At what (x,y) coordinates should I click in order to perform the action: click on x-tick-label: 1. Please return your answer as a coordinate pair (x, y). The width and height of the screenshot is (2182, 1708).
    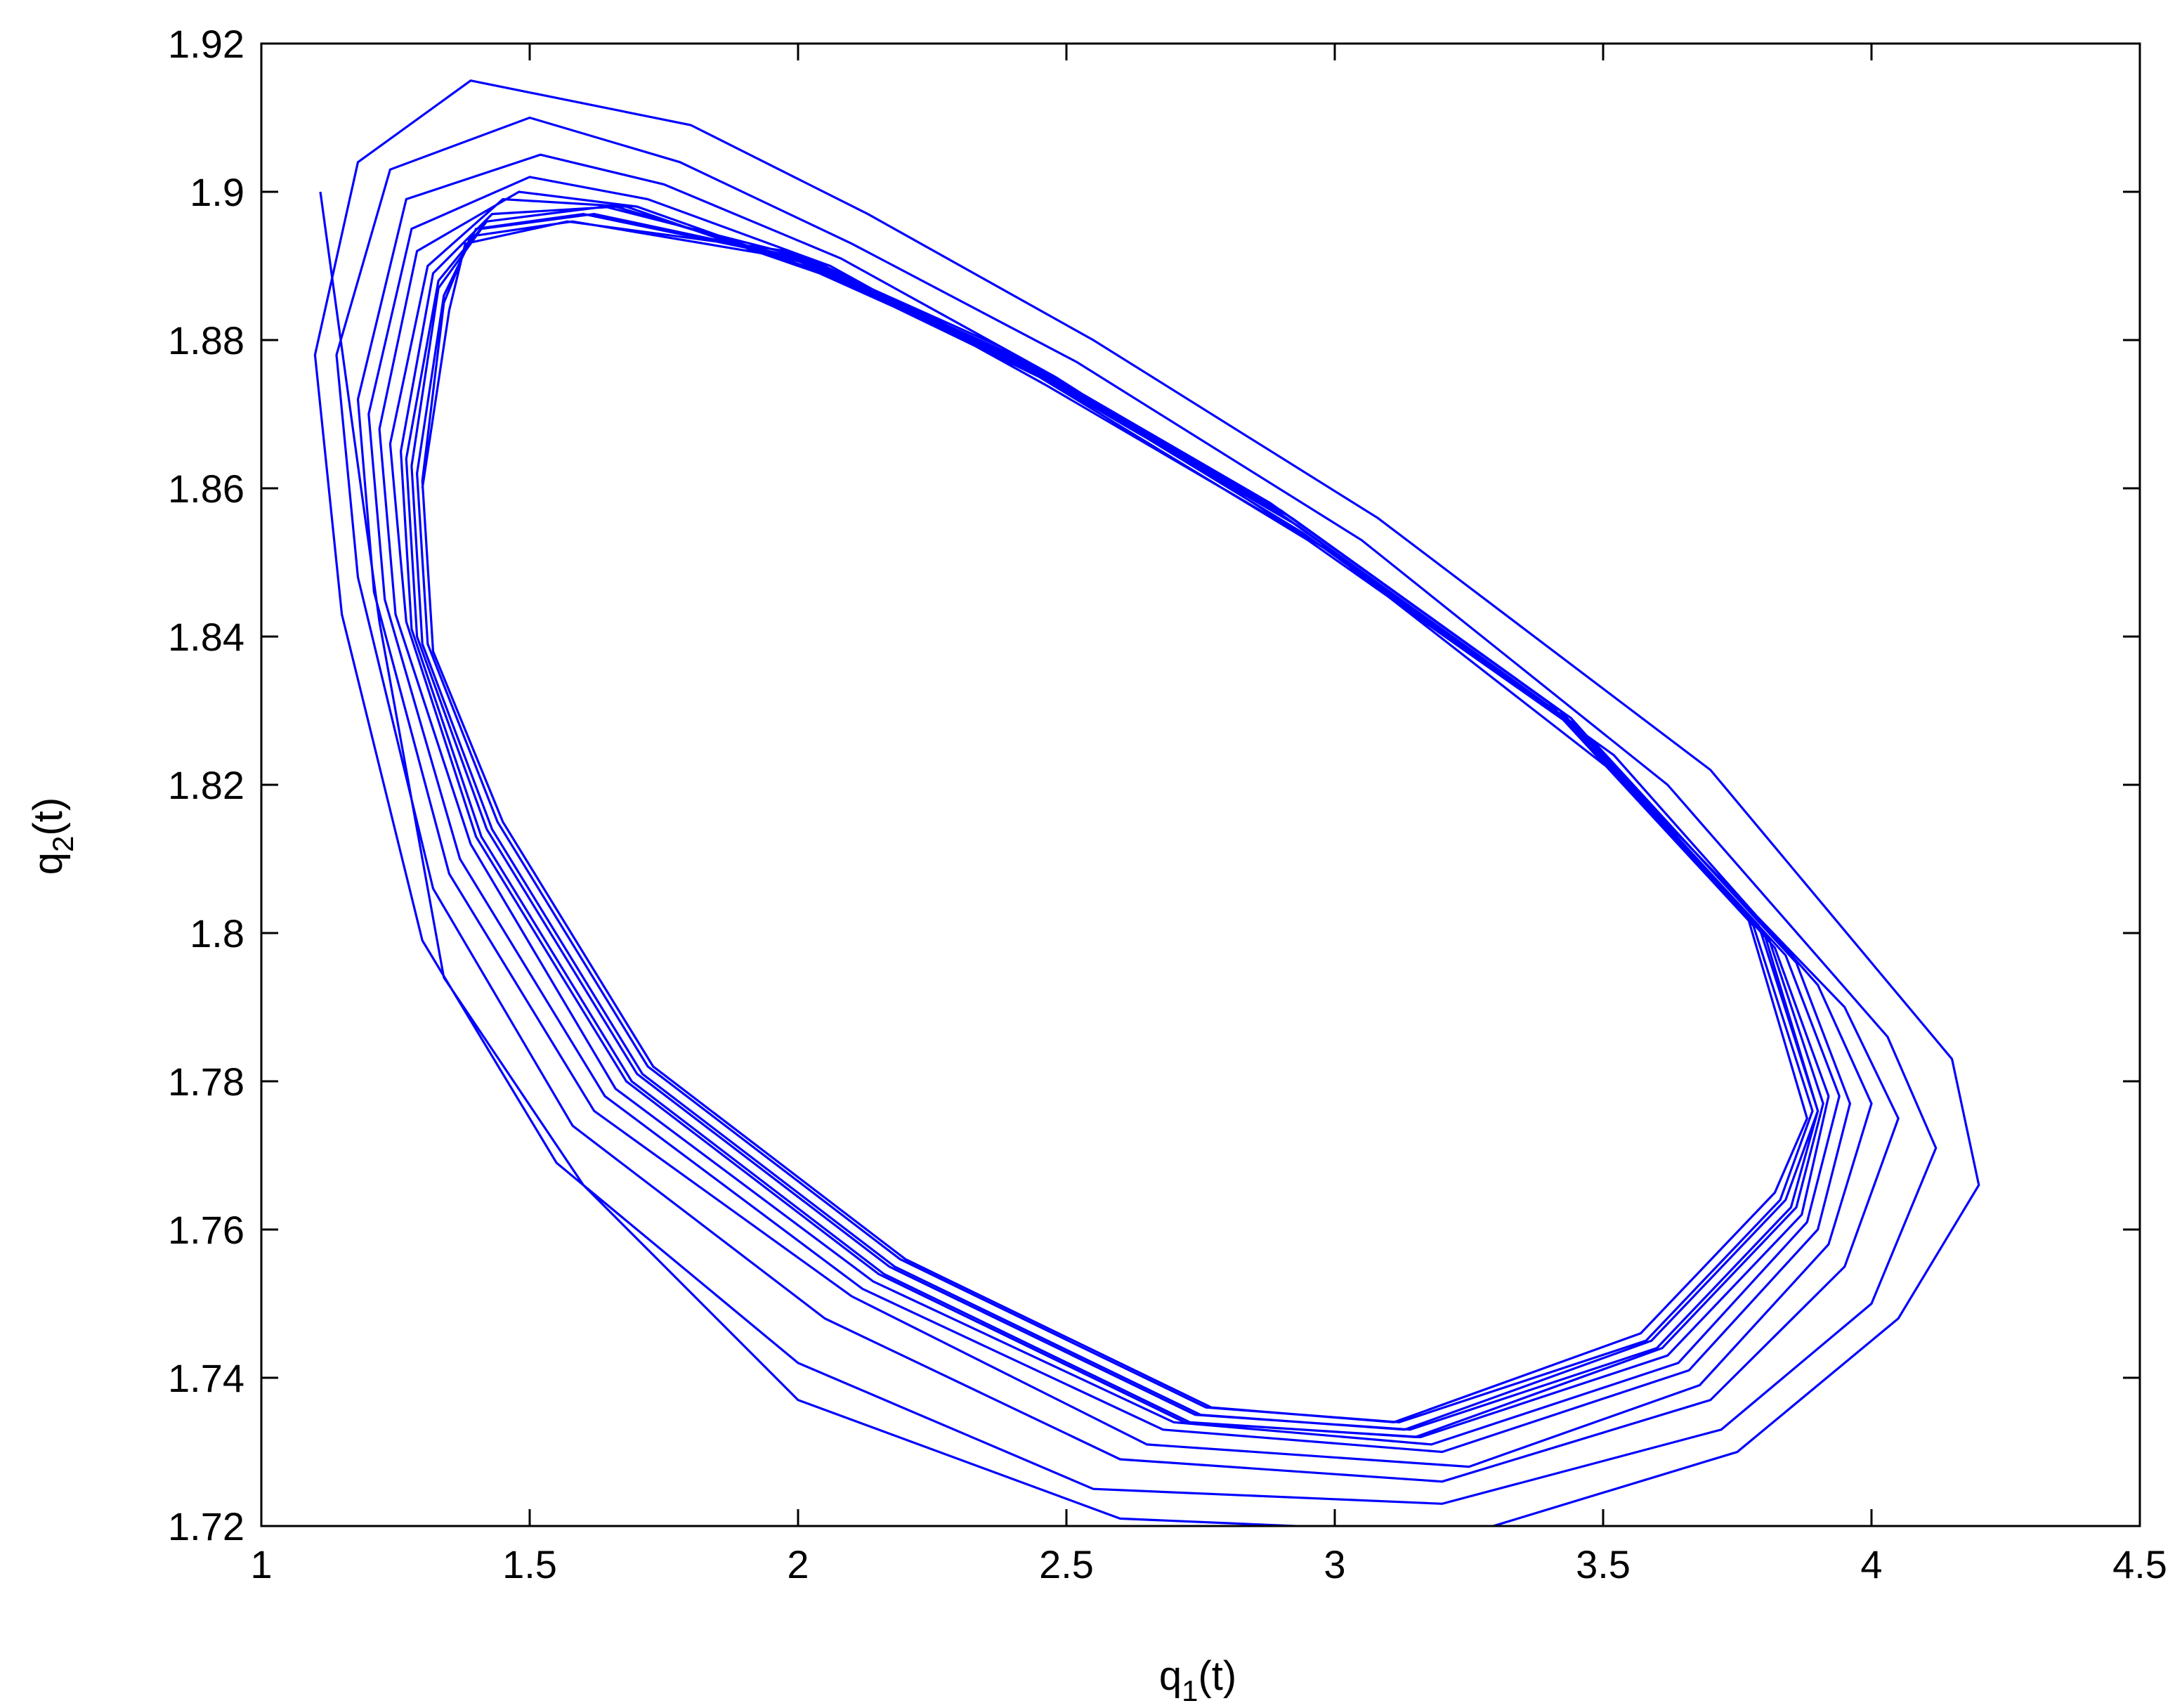
    Looking at the image, I should click on (261, 1564).